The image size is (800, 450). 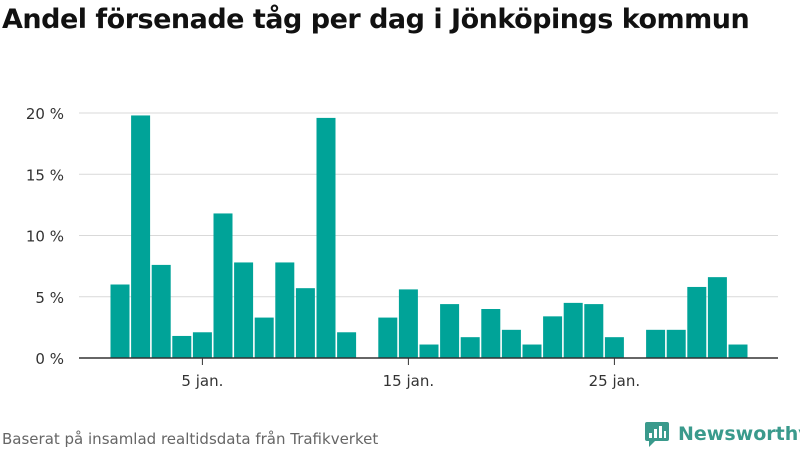 I want to click on x-tick-label: 15 jan., so click(x=409, y=381).